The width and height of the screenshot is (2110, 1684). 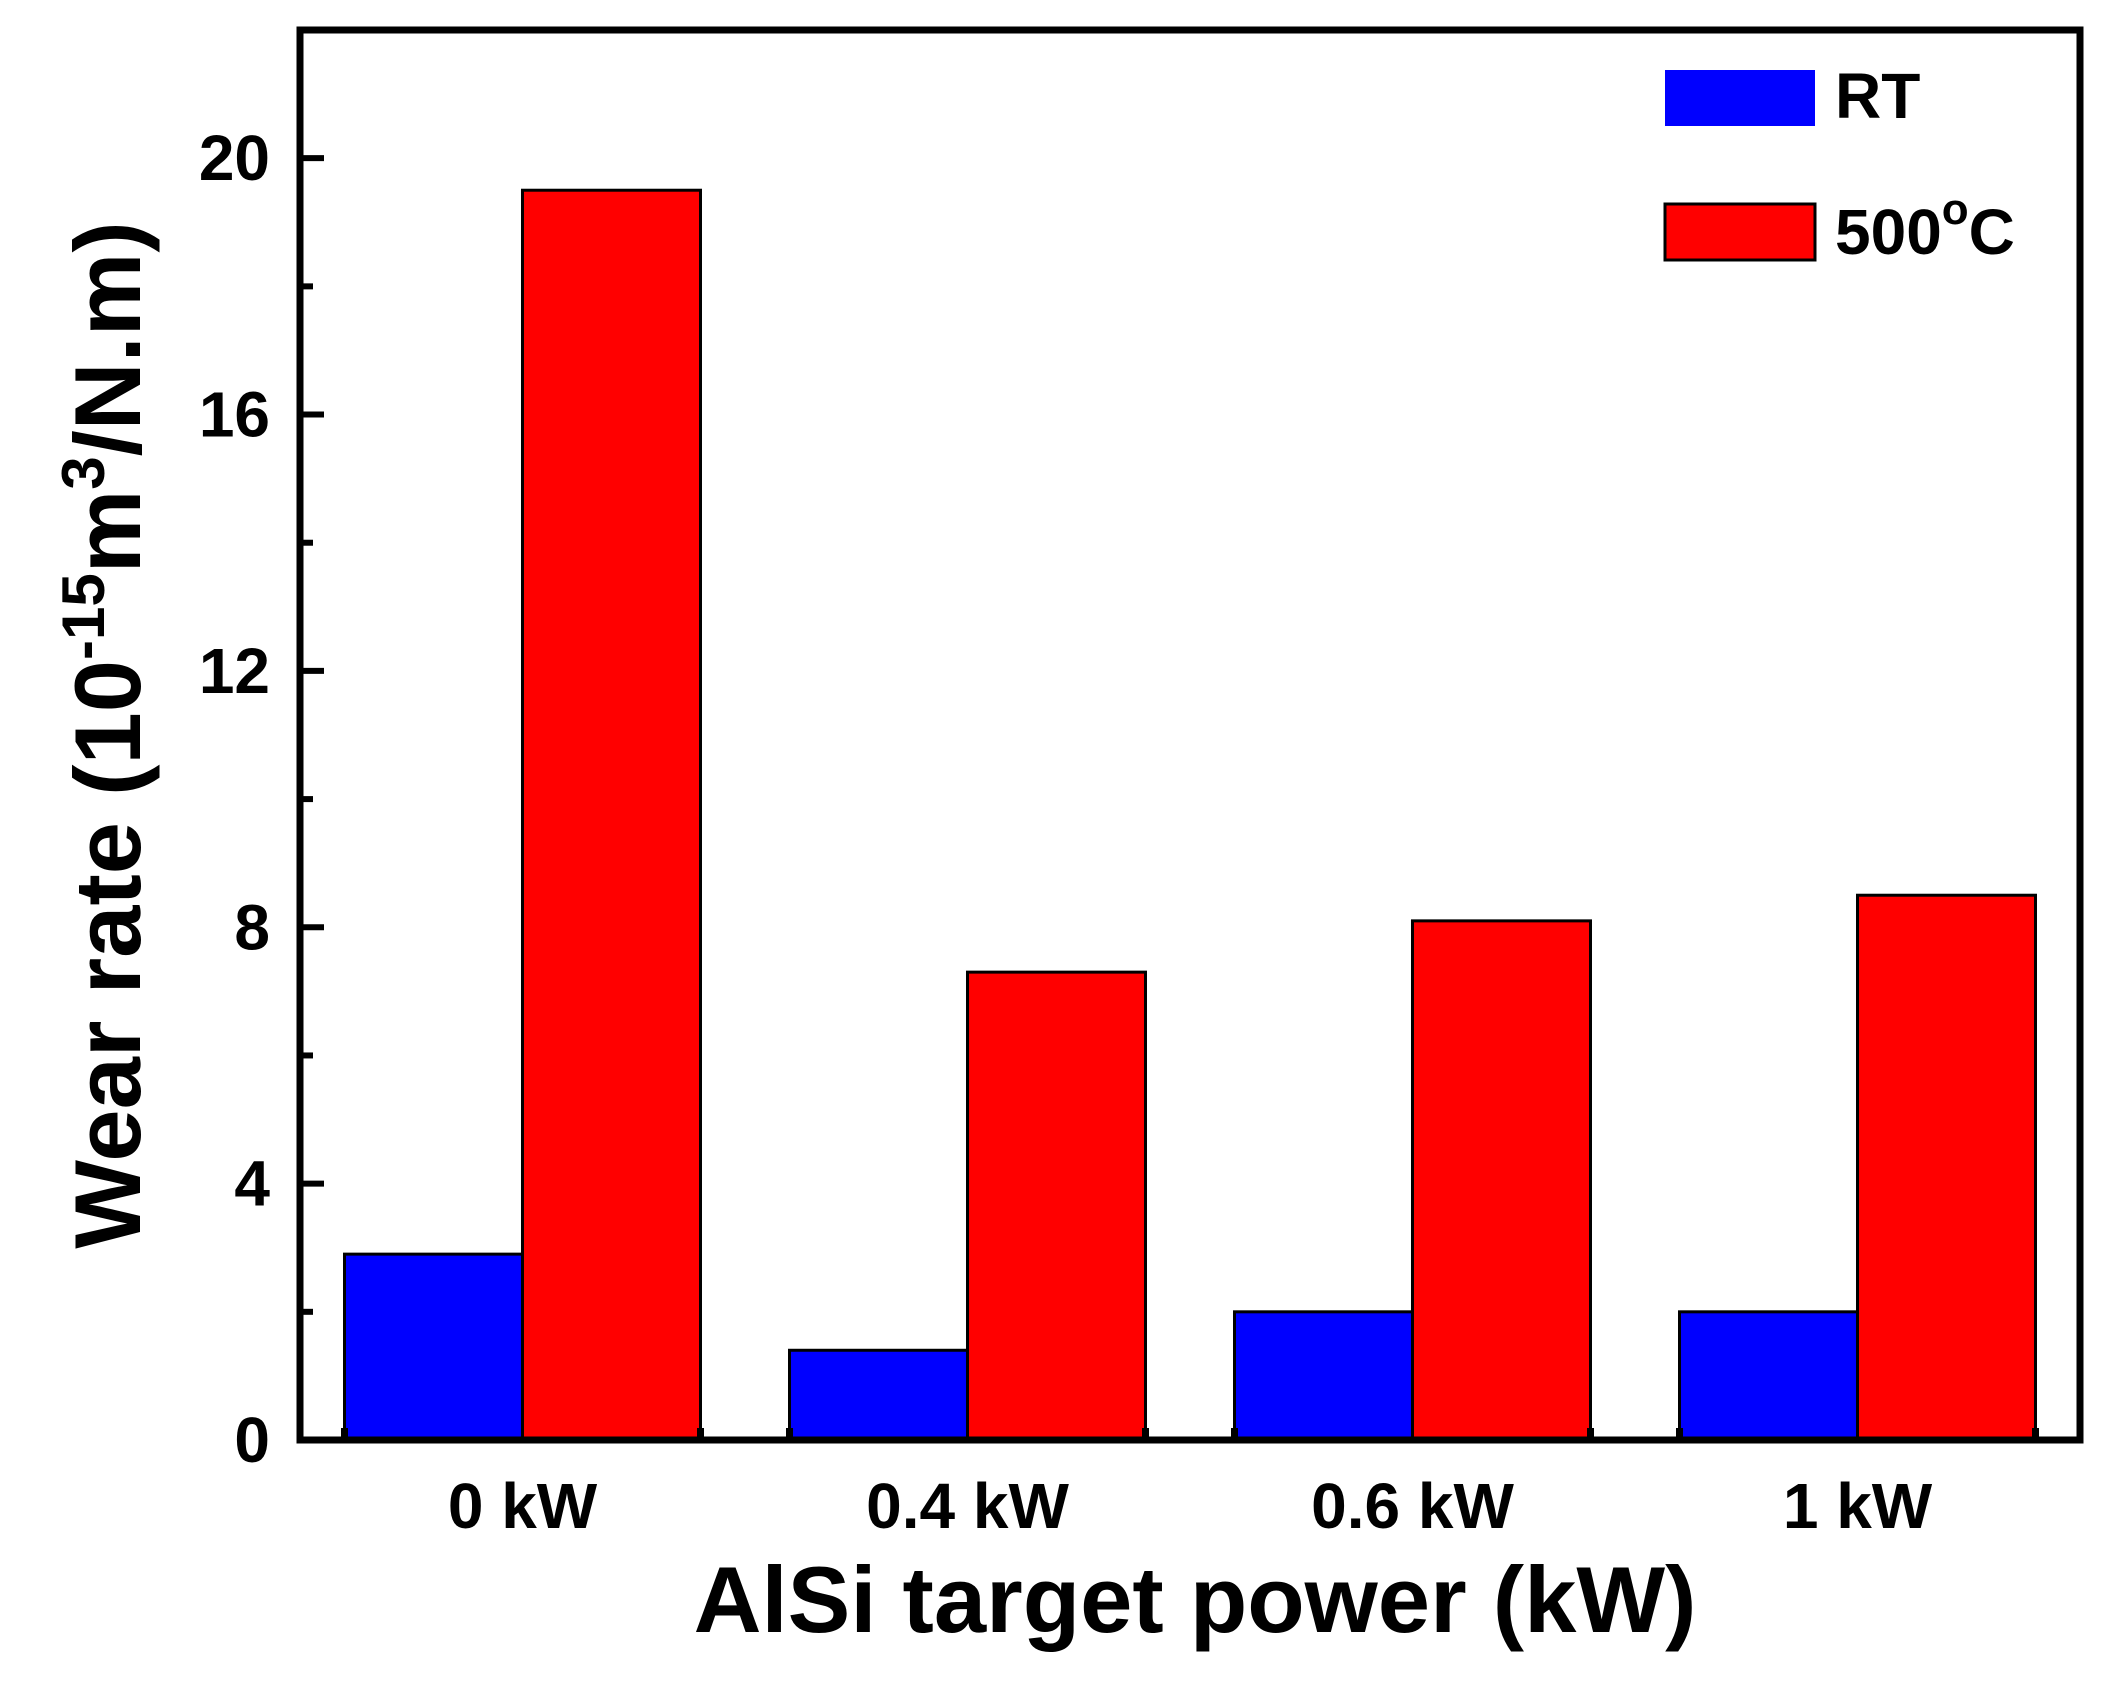 What do you see at coordinates (234, 415) in the screenshot?
I see `y-tick-label-16: 16` at bounding box center [234, 415].